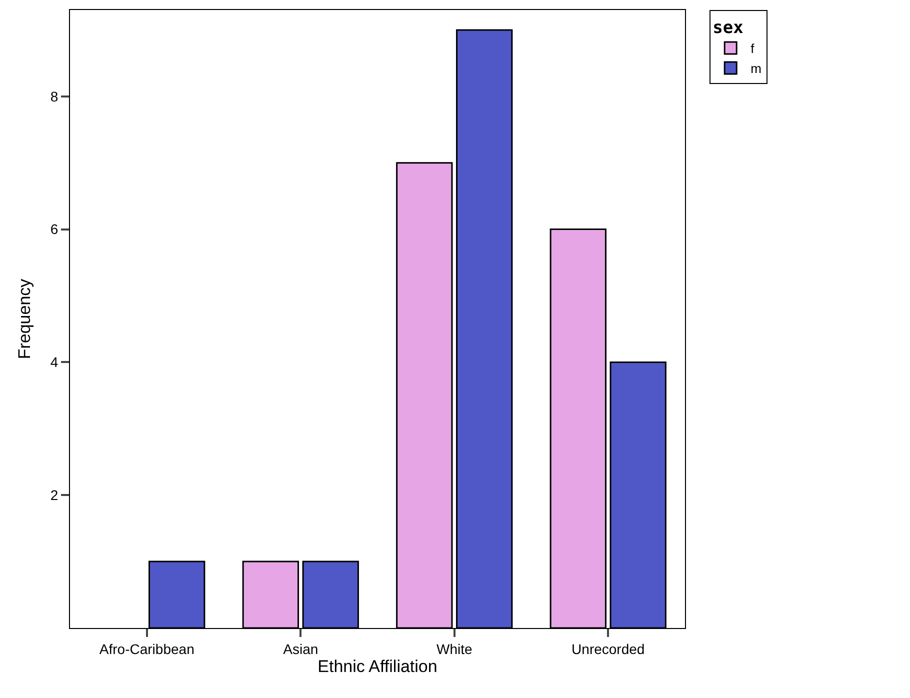 Image resolution: width=910 pixels, height=698 pixels. Describe the element at coordinates (54, 495) in the screenshot. I see `y-tick-label: 2` at that location.